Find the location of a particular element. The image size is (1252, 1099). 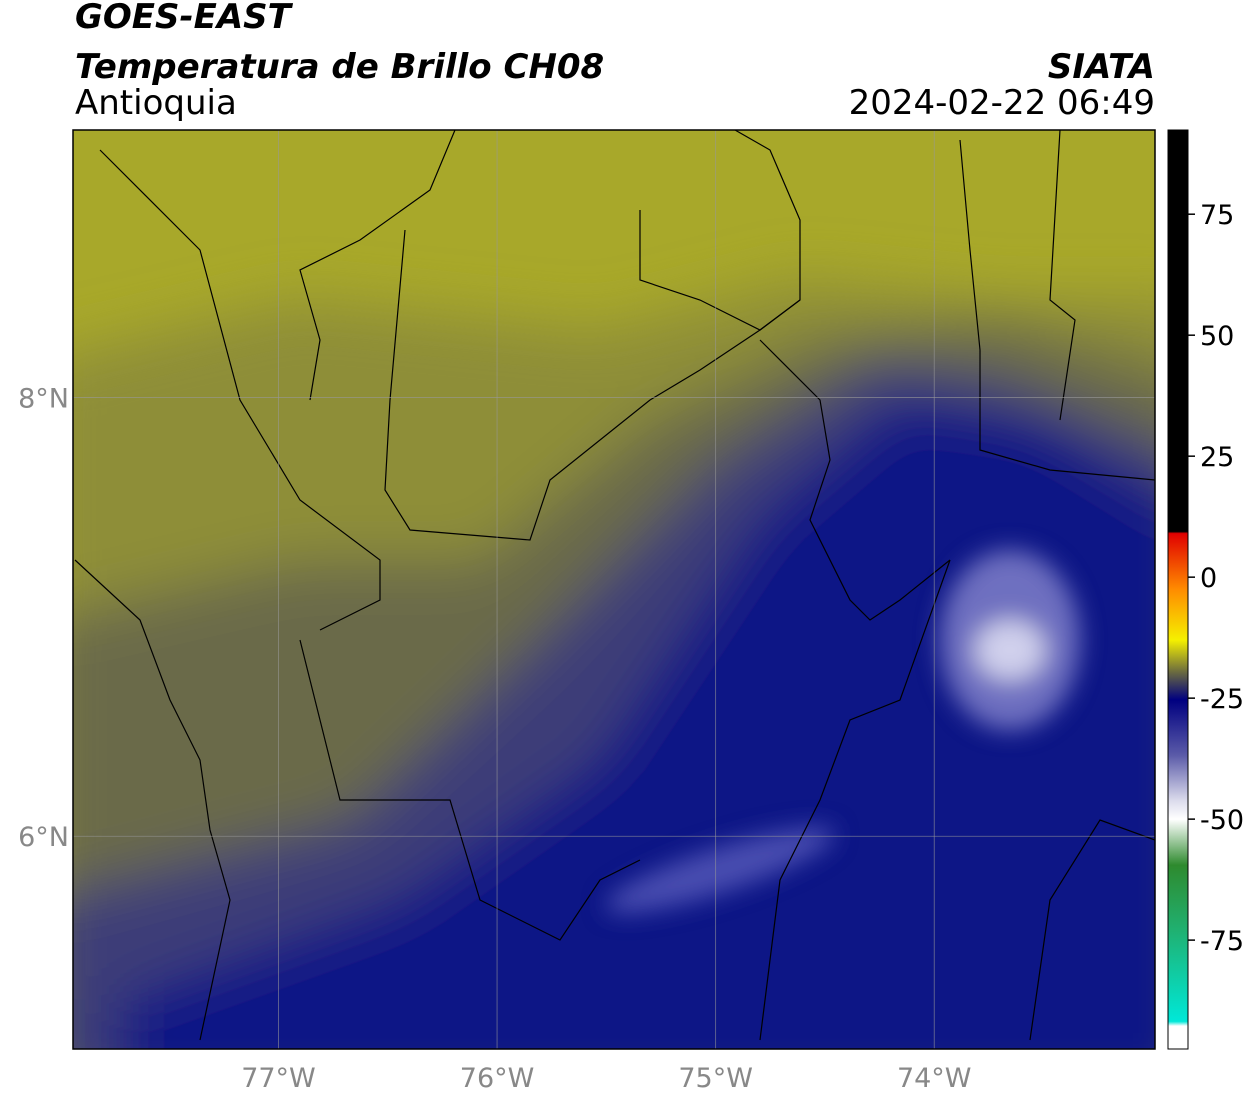

colorbar-tick-label: -75 is located at coordinates (1222, 941).